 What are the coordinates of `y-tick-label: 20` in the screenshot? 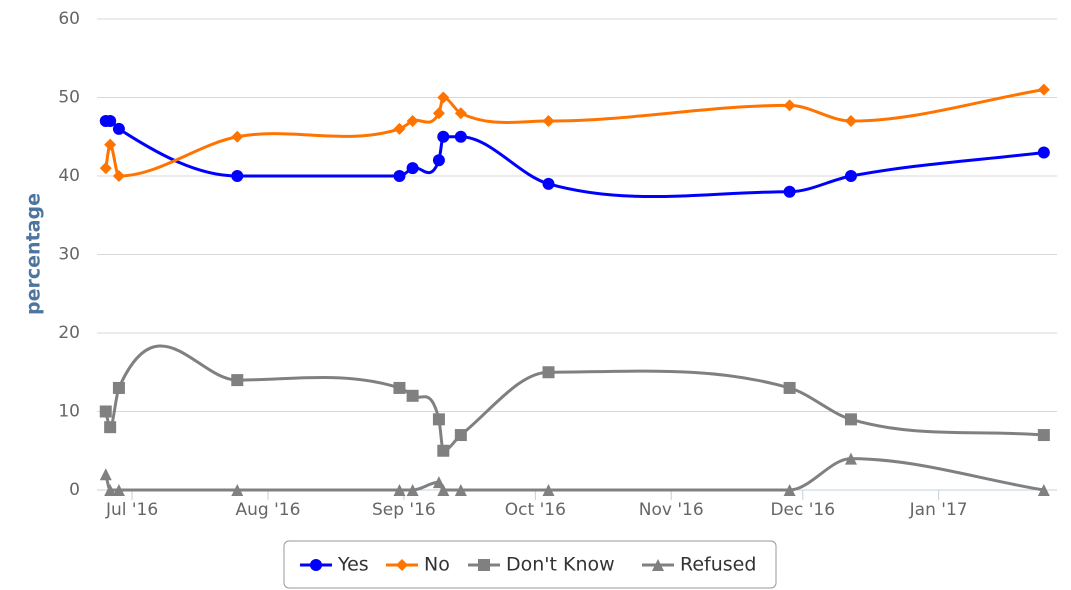 It's located at (69, 333).